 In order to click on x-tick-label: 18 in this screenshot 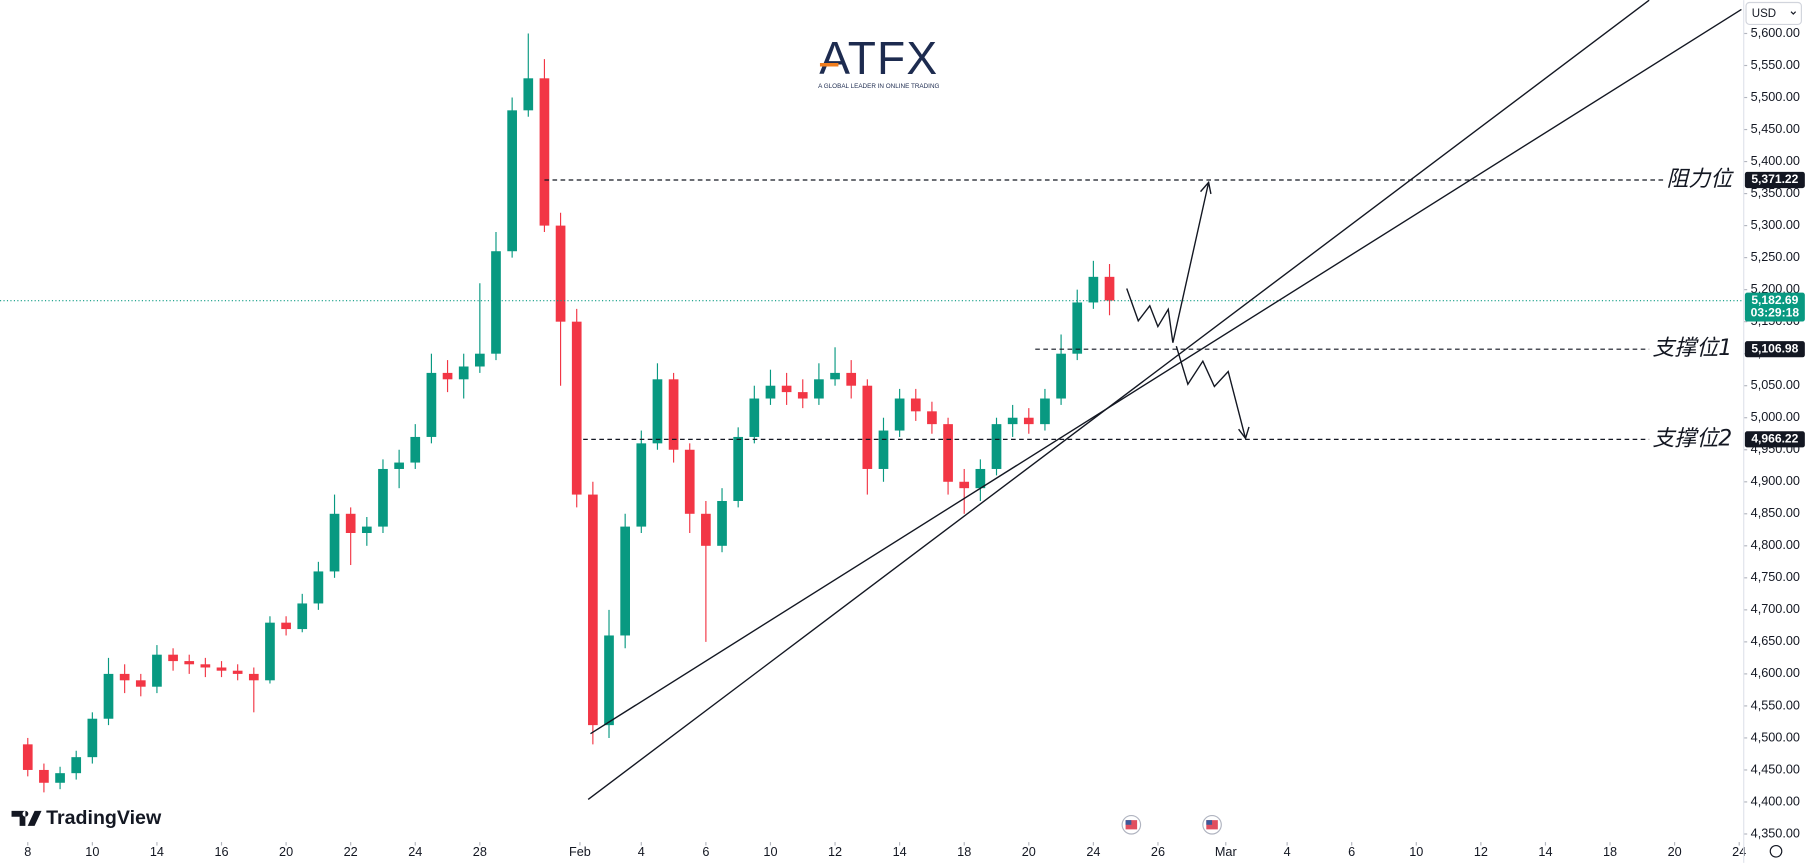, I will do `click(1610, 852)`.